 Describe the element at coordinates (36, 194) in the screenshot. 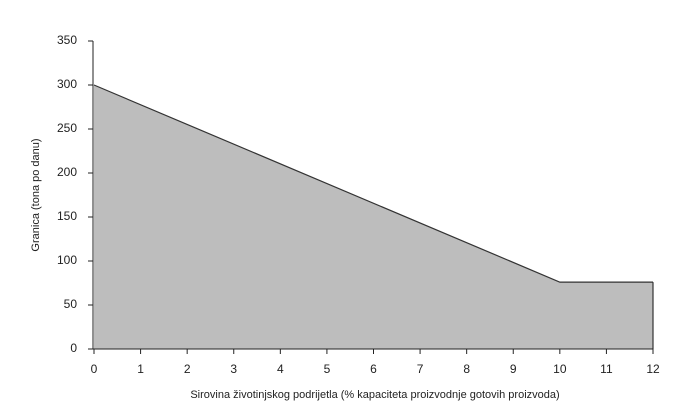

I see `y-axis-label: Granica (tona po danu)` at that location.